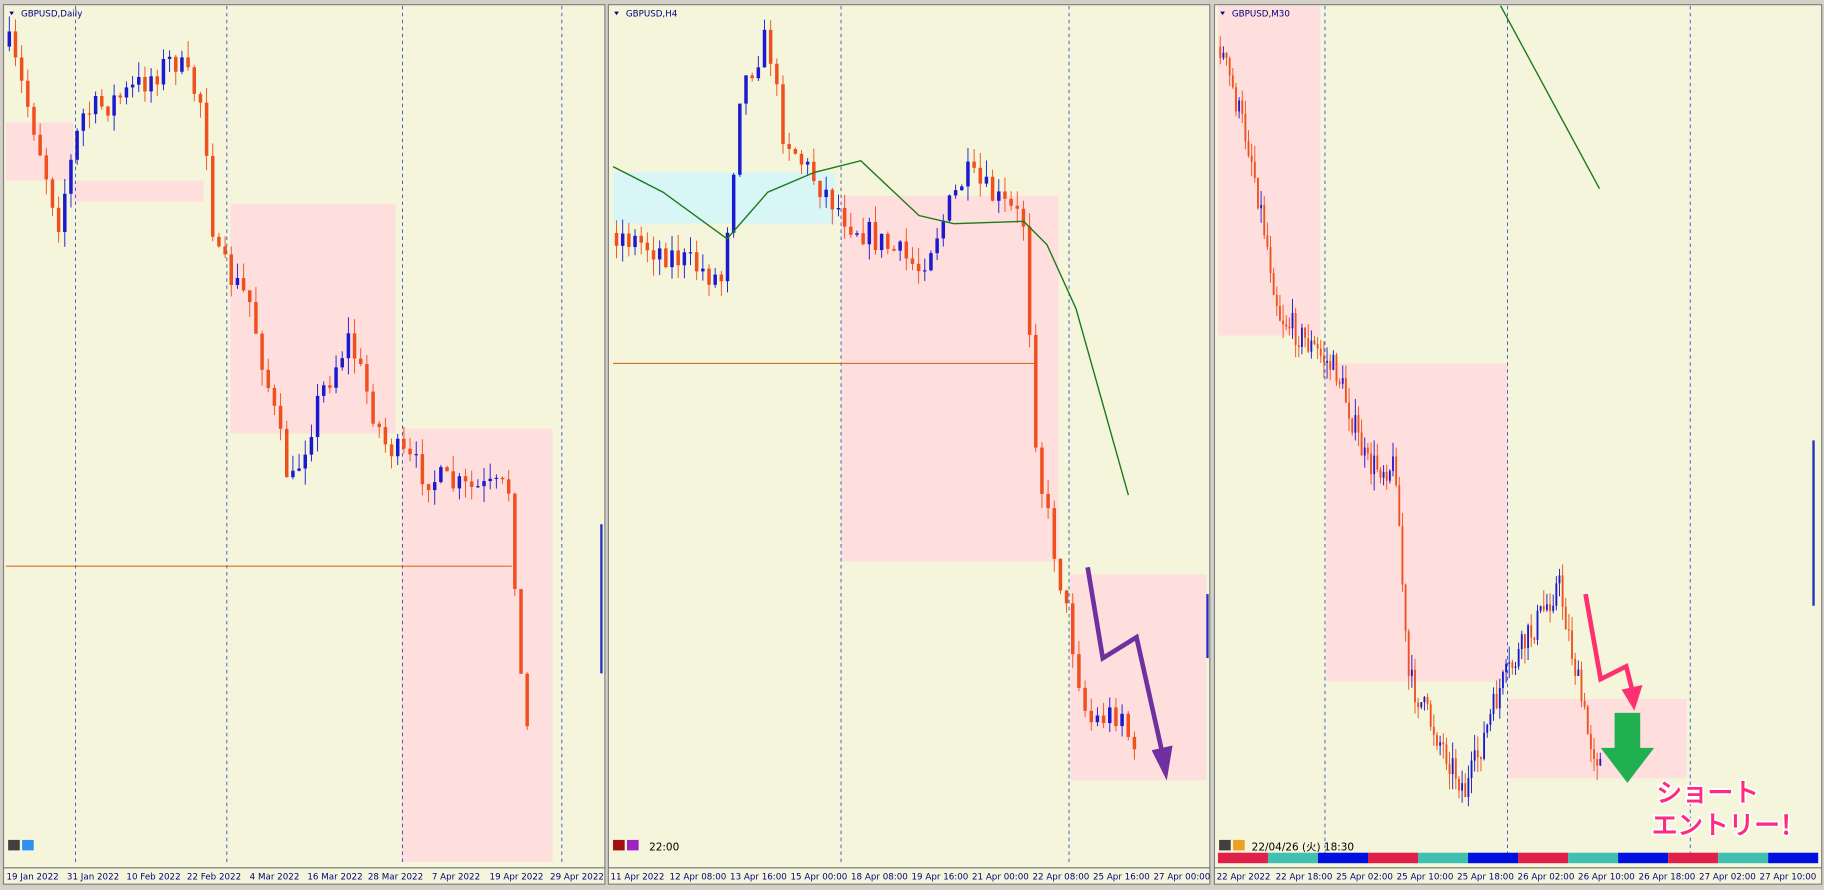 The height and width of the screenshot is (890, 1824). I want to click on trend-arrow, so click(1125, 662).